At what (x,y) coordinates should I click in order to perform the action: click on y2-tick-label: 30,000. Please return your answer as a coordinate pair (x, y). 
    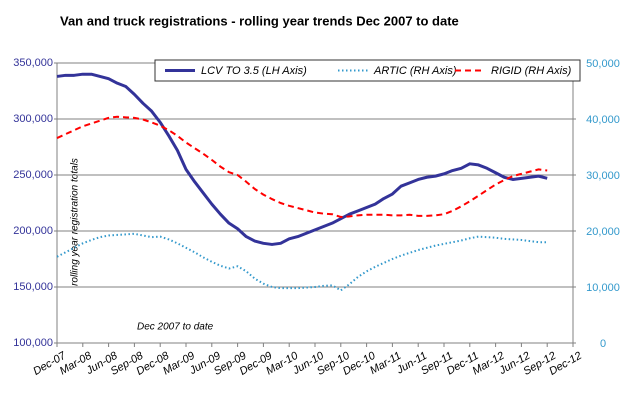
    Looking at the image, I should click on (603, 176).